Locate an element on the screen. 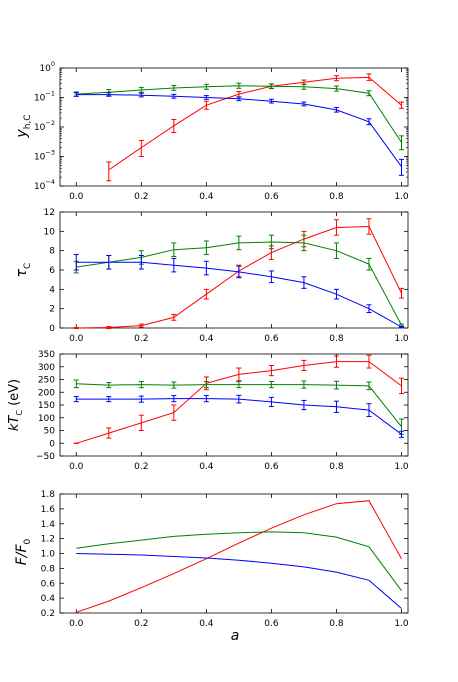 The image size is (458, 682). y-tick-label: 50 is located at coordinates (50, 432).